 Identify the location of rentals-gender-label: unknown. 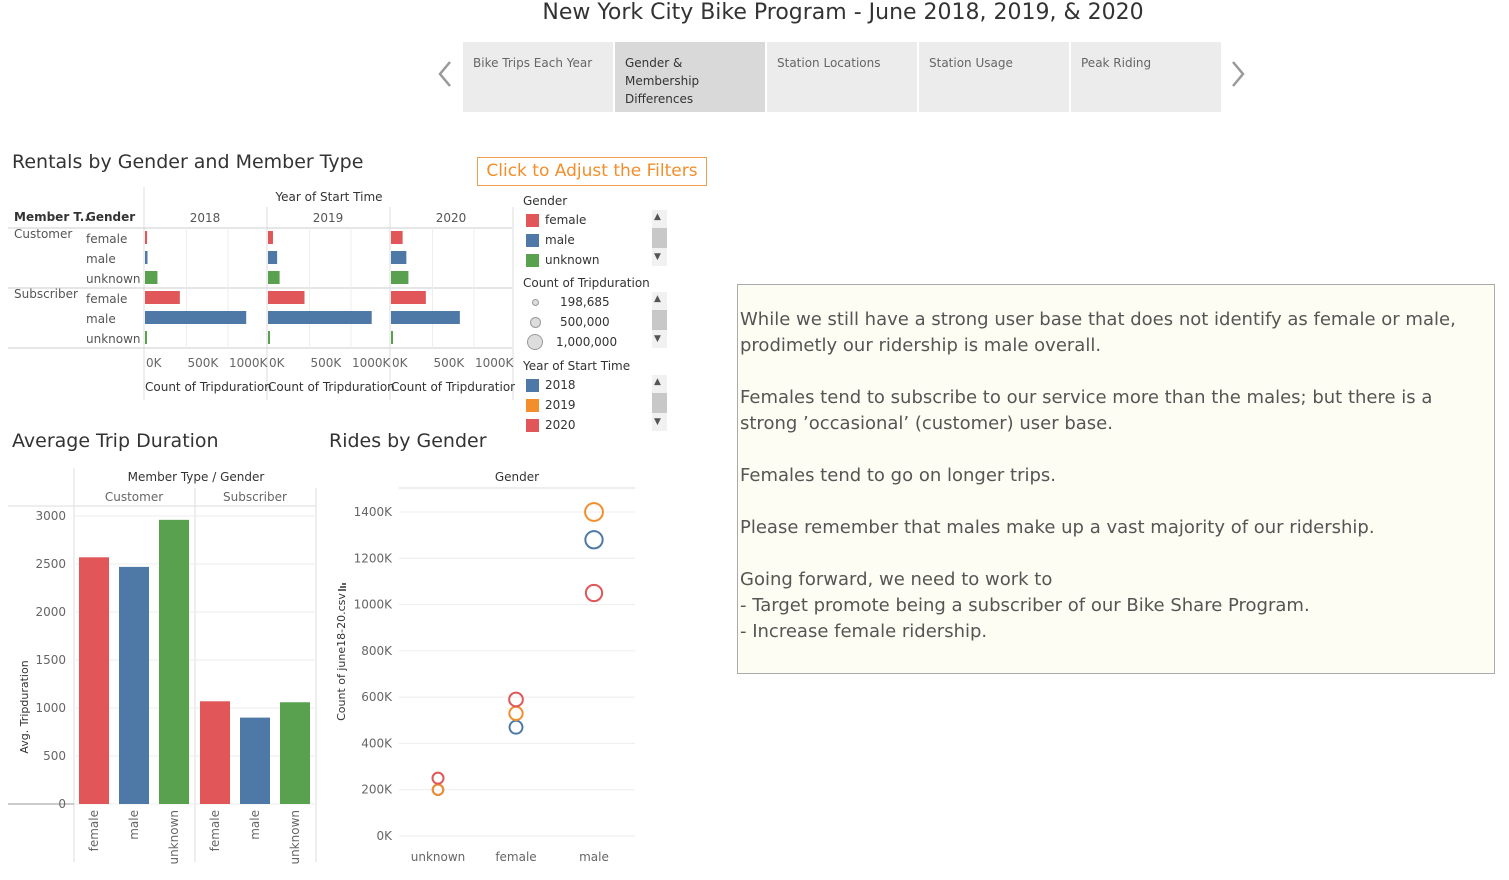
(113, 339).